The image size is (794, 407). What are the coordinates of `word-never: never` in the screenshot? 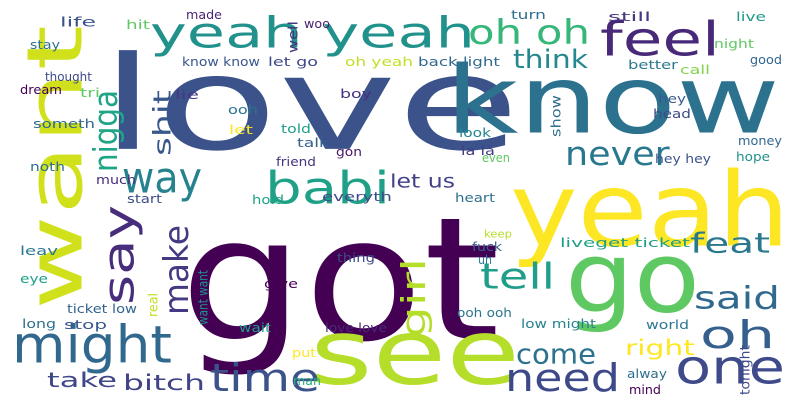 It's located at (618, 155).